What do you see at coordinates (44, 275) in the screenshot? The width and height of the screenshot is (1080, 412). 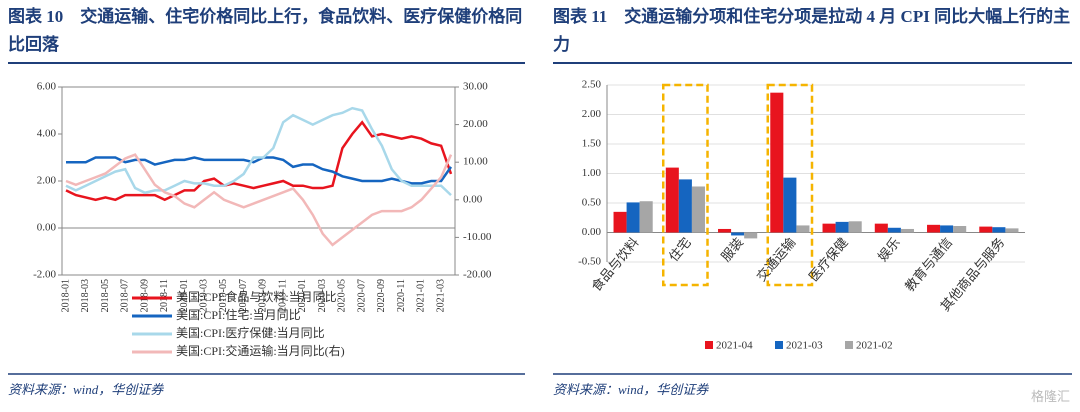 I see `y-tick-label: -2.00` at bounding box center [44, 275].